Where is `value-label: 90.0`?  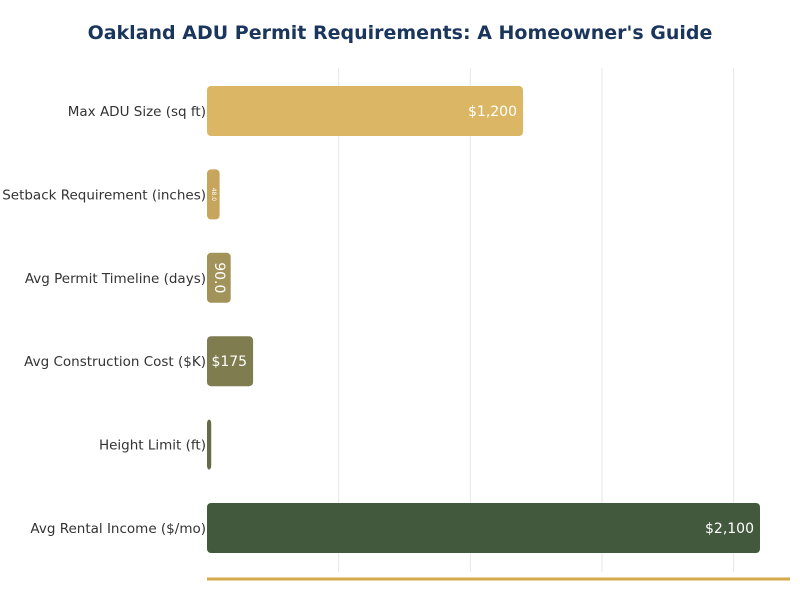
value-label: 90.0 is located at coordinates (219, 277).